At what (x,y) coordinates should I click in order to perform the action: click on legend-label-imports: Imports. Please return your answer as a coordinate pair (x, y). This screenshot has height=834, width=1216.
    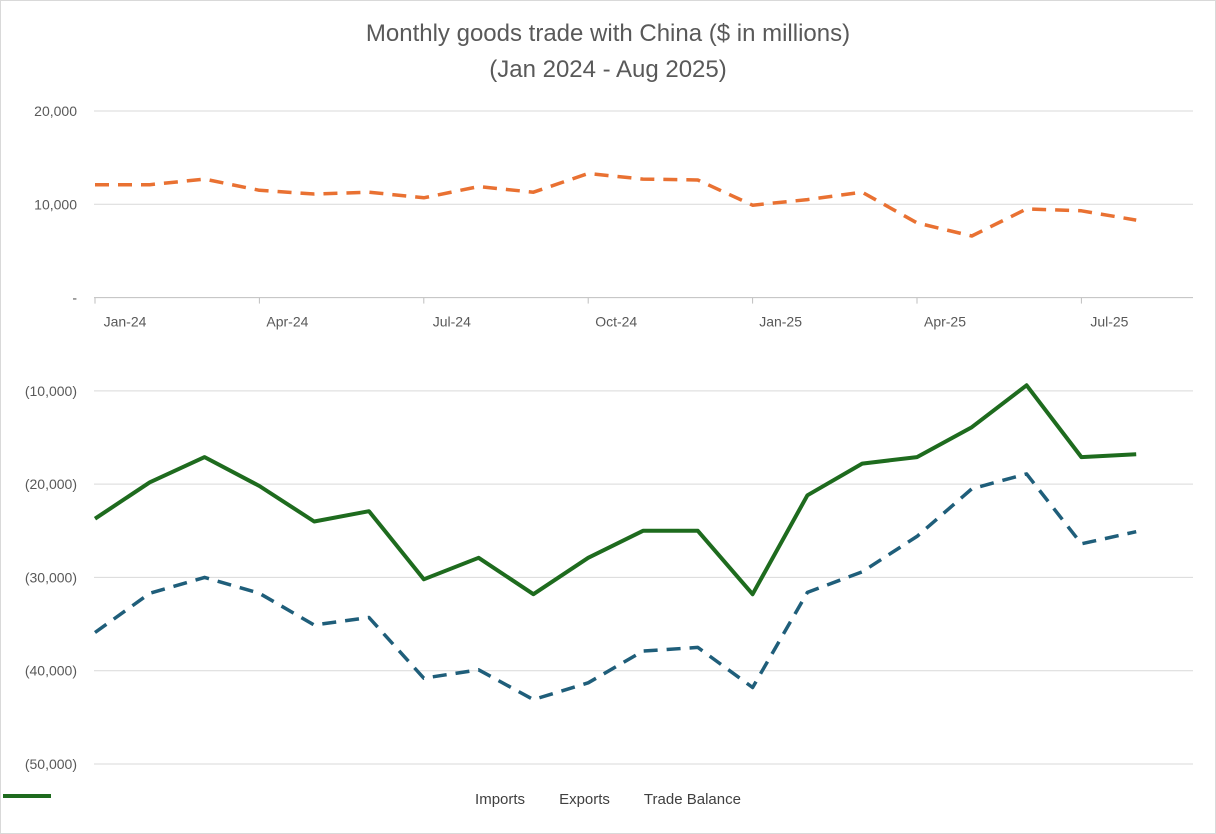
    Looking at the image, I should click on (500, 799).